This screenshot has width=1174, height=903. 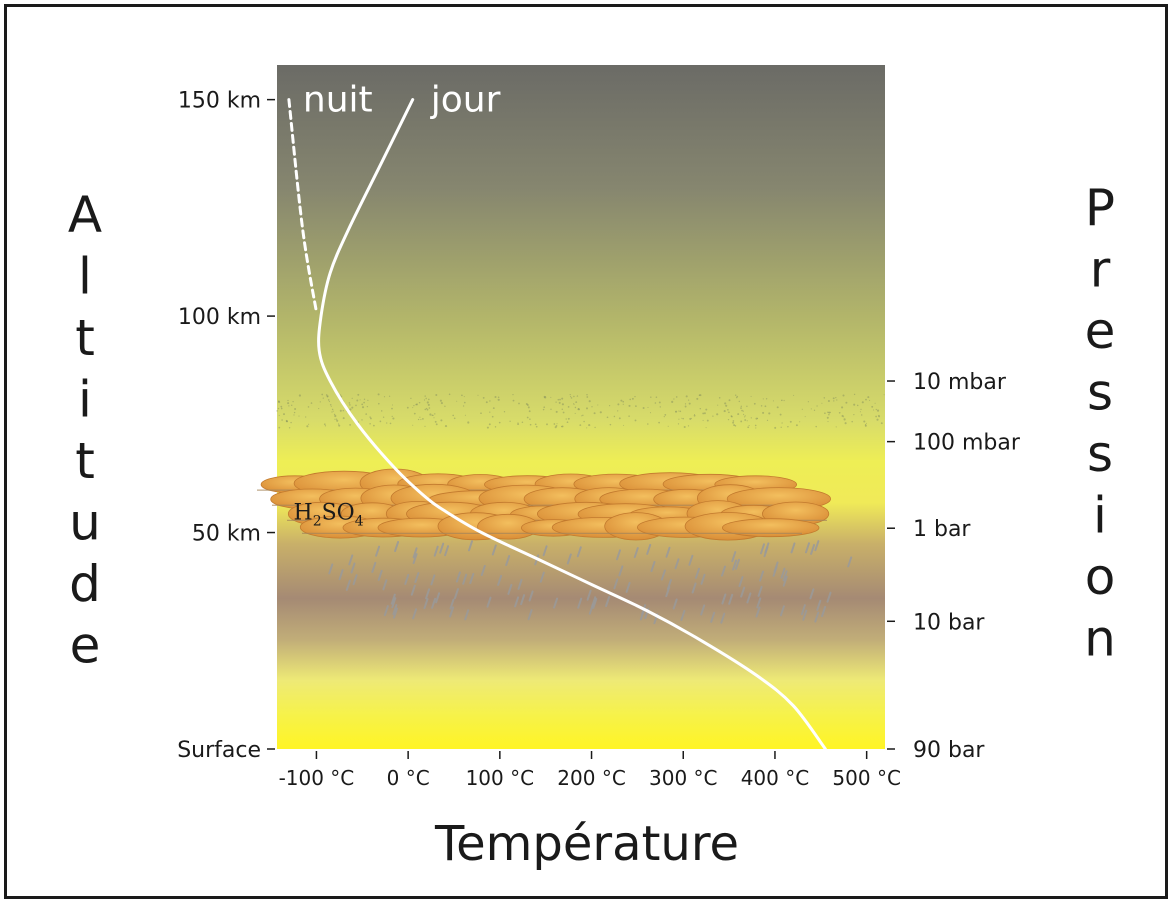 What do you see at coordinates (500, 778) in the screenshot?
I see `x-tick-label: 100 °C` at bounding box center [500, 778].